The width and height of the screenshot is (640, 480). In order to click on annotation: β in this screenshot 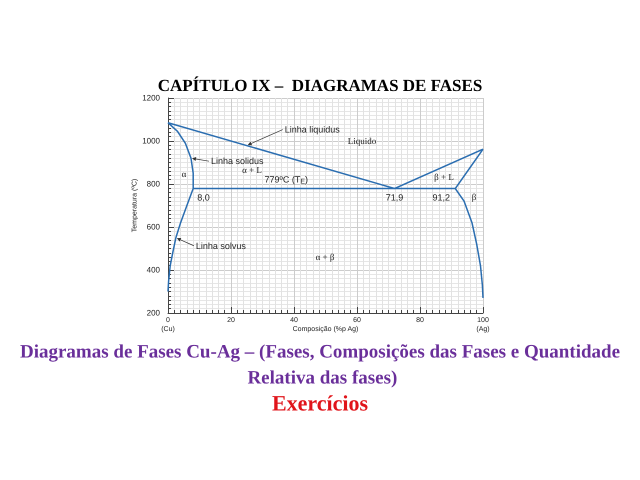, I will do `click(474, 197)`.